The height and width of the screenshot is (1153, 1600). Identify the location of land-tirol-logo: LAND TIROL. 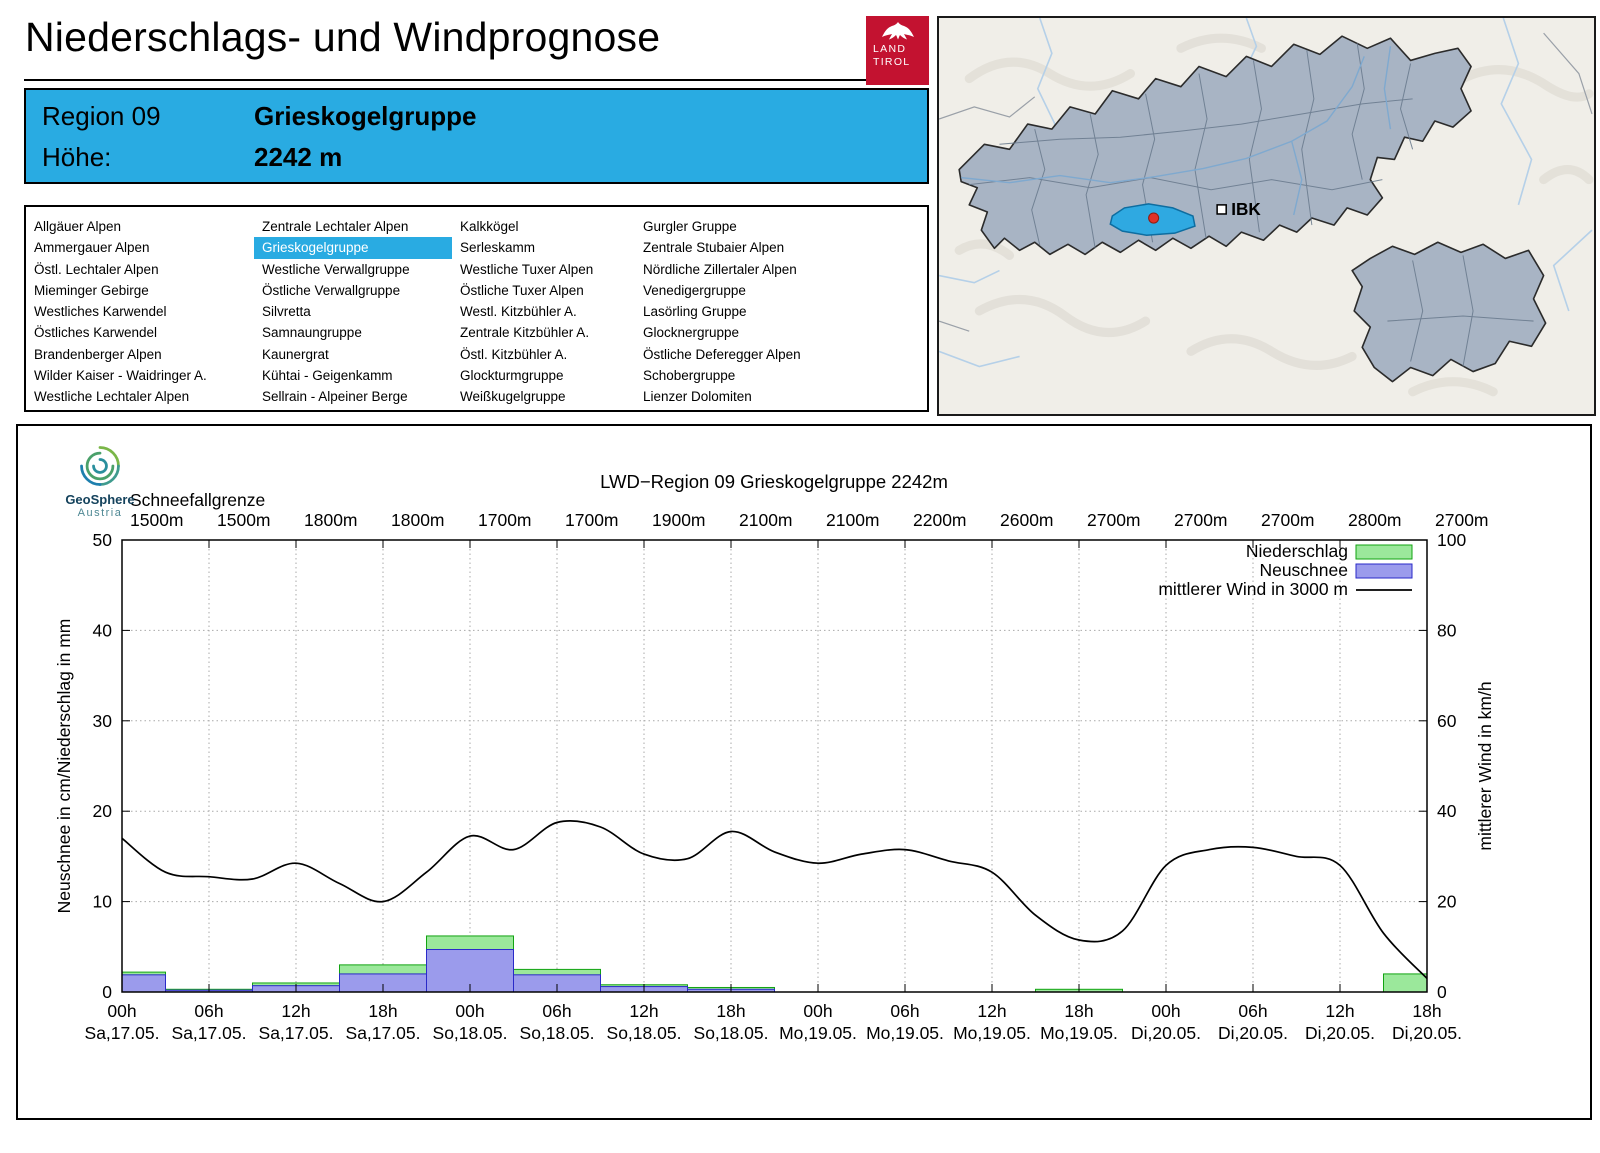
(897, 50).